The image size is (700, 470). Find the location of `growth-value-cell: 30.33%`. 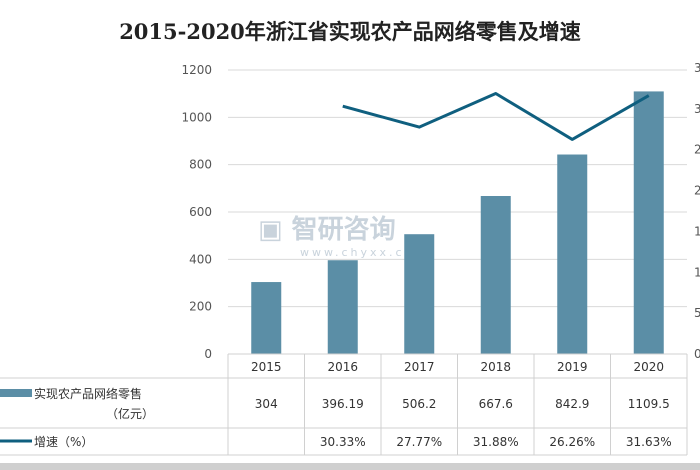

growth-value-cell: 30.33% is located at coordinates (343, 442).